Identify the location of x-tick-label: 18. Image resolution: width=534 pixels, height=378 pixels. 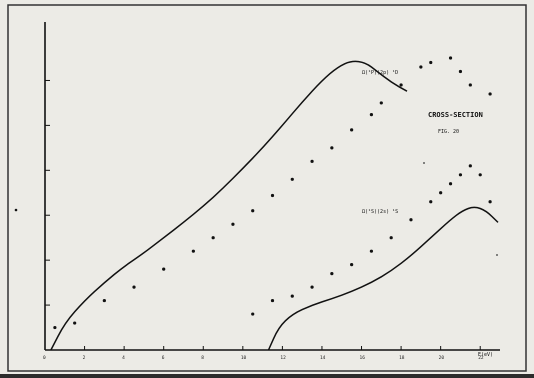
(402, 358).